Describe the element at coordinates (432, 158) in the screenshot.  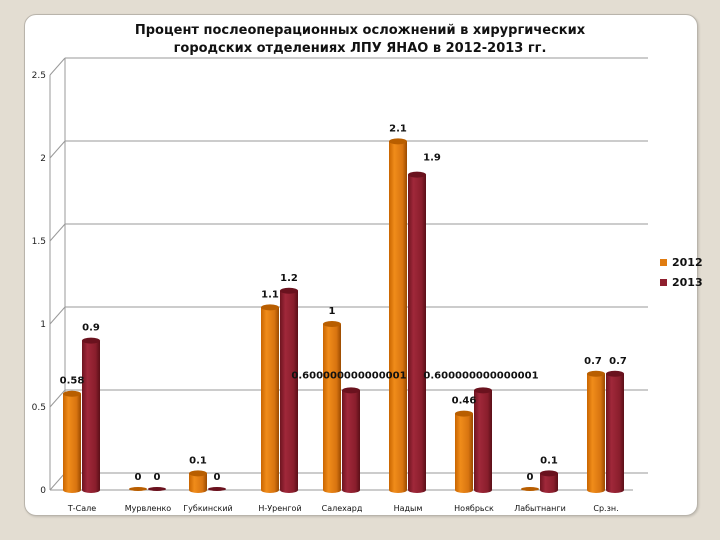
I see `data-label-2013: 1.9` at that location.